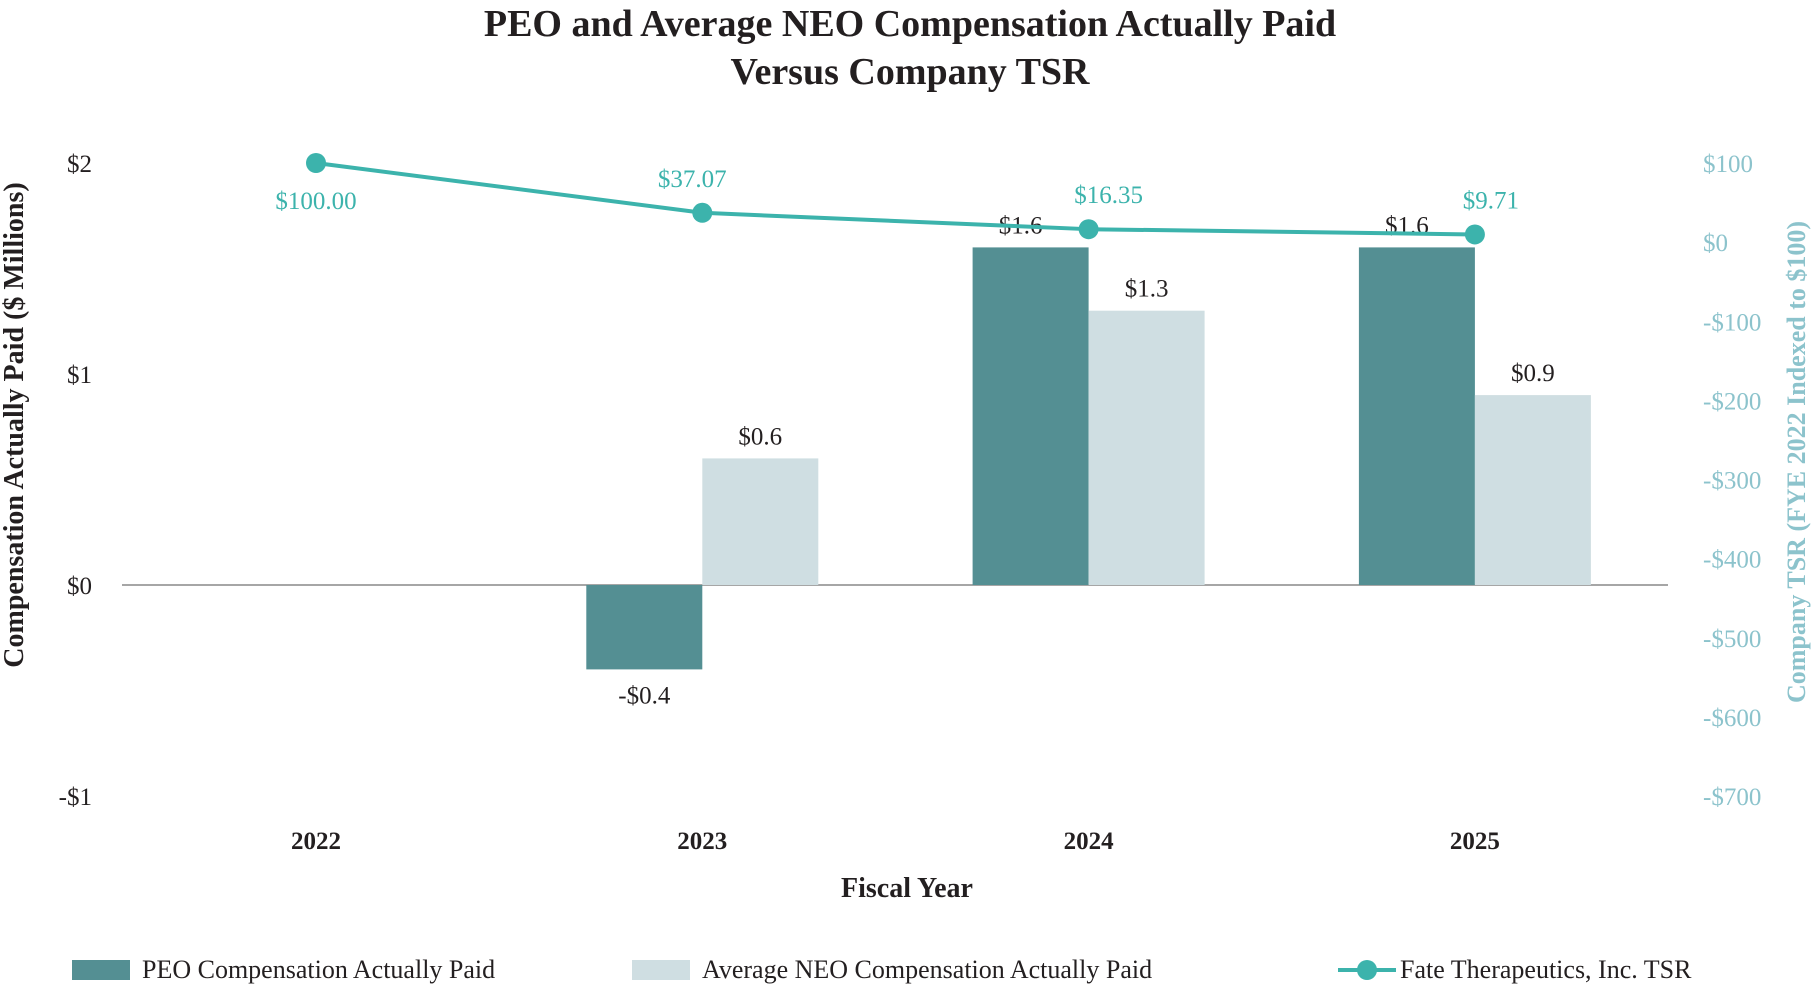 The width and height of the screenshot is (1820, 987). What do you see at coordinates (910, 72) in the screenshot?
I see `chart-title-line-2: Versus Company TSR` at bounding box center [910, 72].